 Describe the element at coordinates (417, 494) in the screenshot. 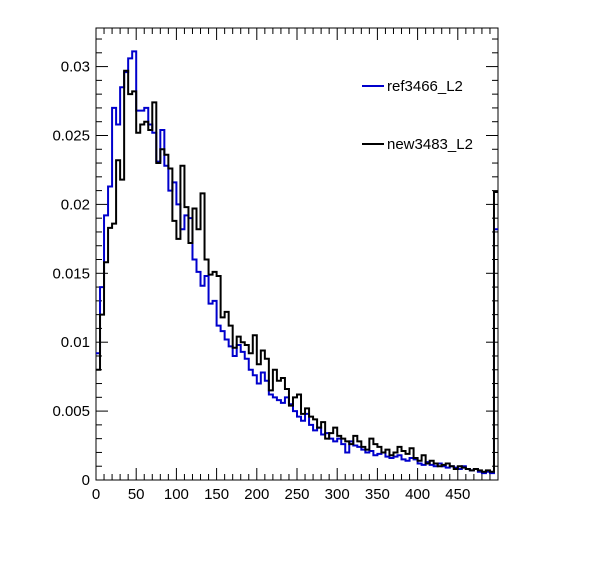

I see `x-tick-label: 400` at that location.